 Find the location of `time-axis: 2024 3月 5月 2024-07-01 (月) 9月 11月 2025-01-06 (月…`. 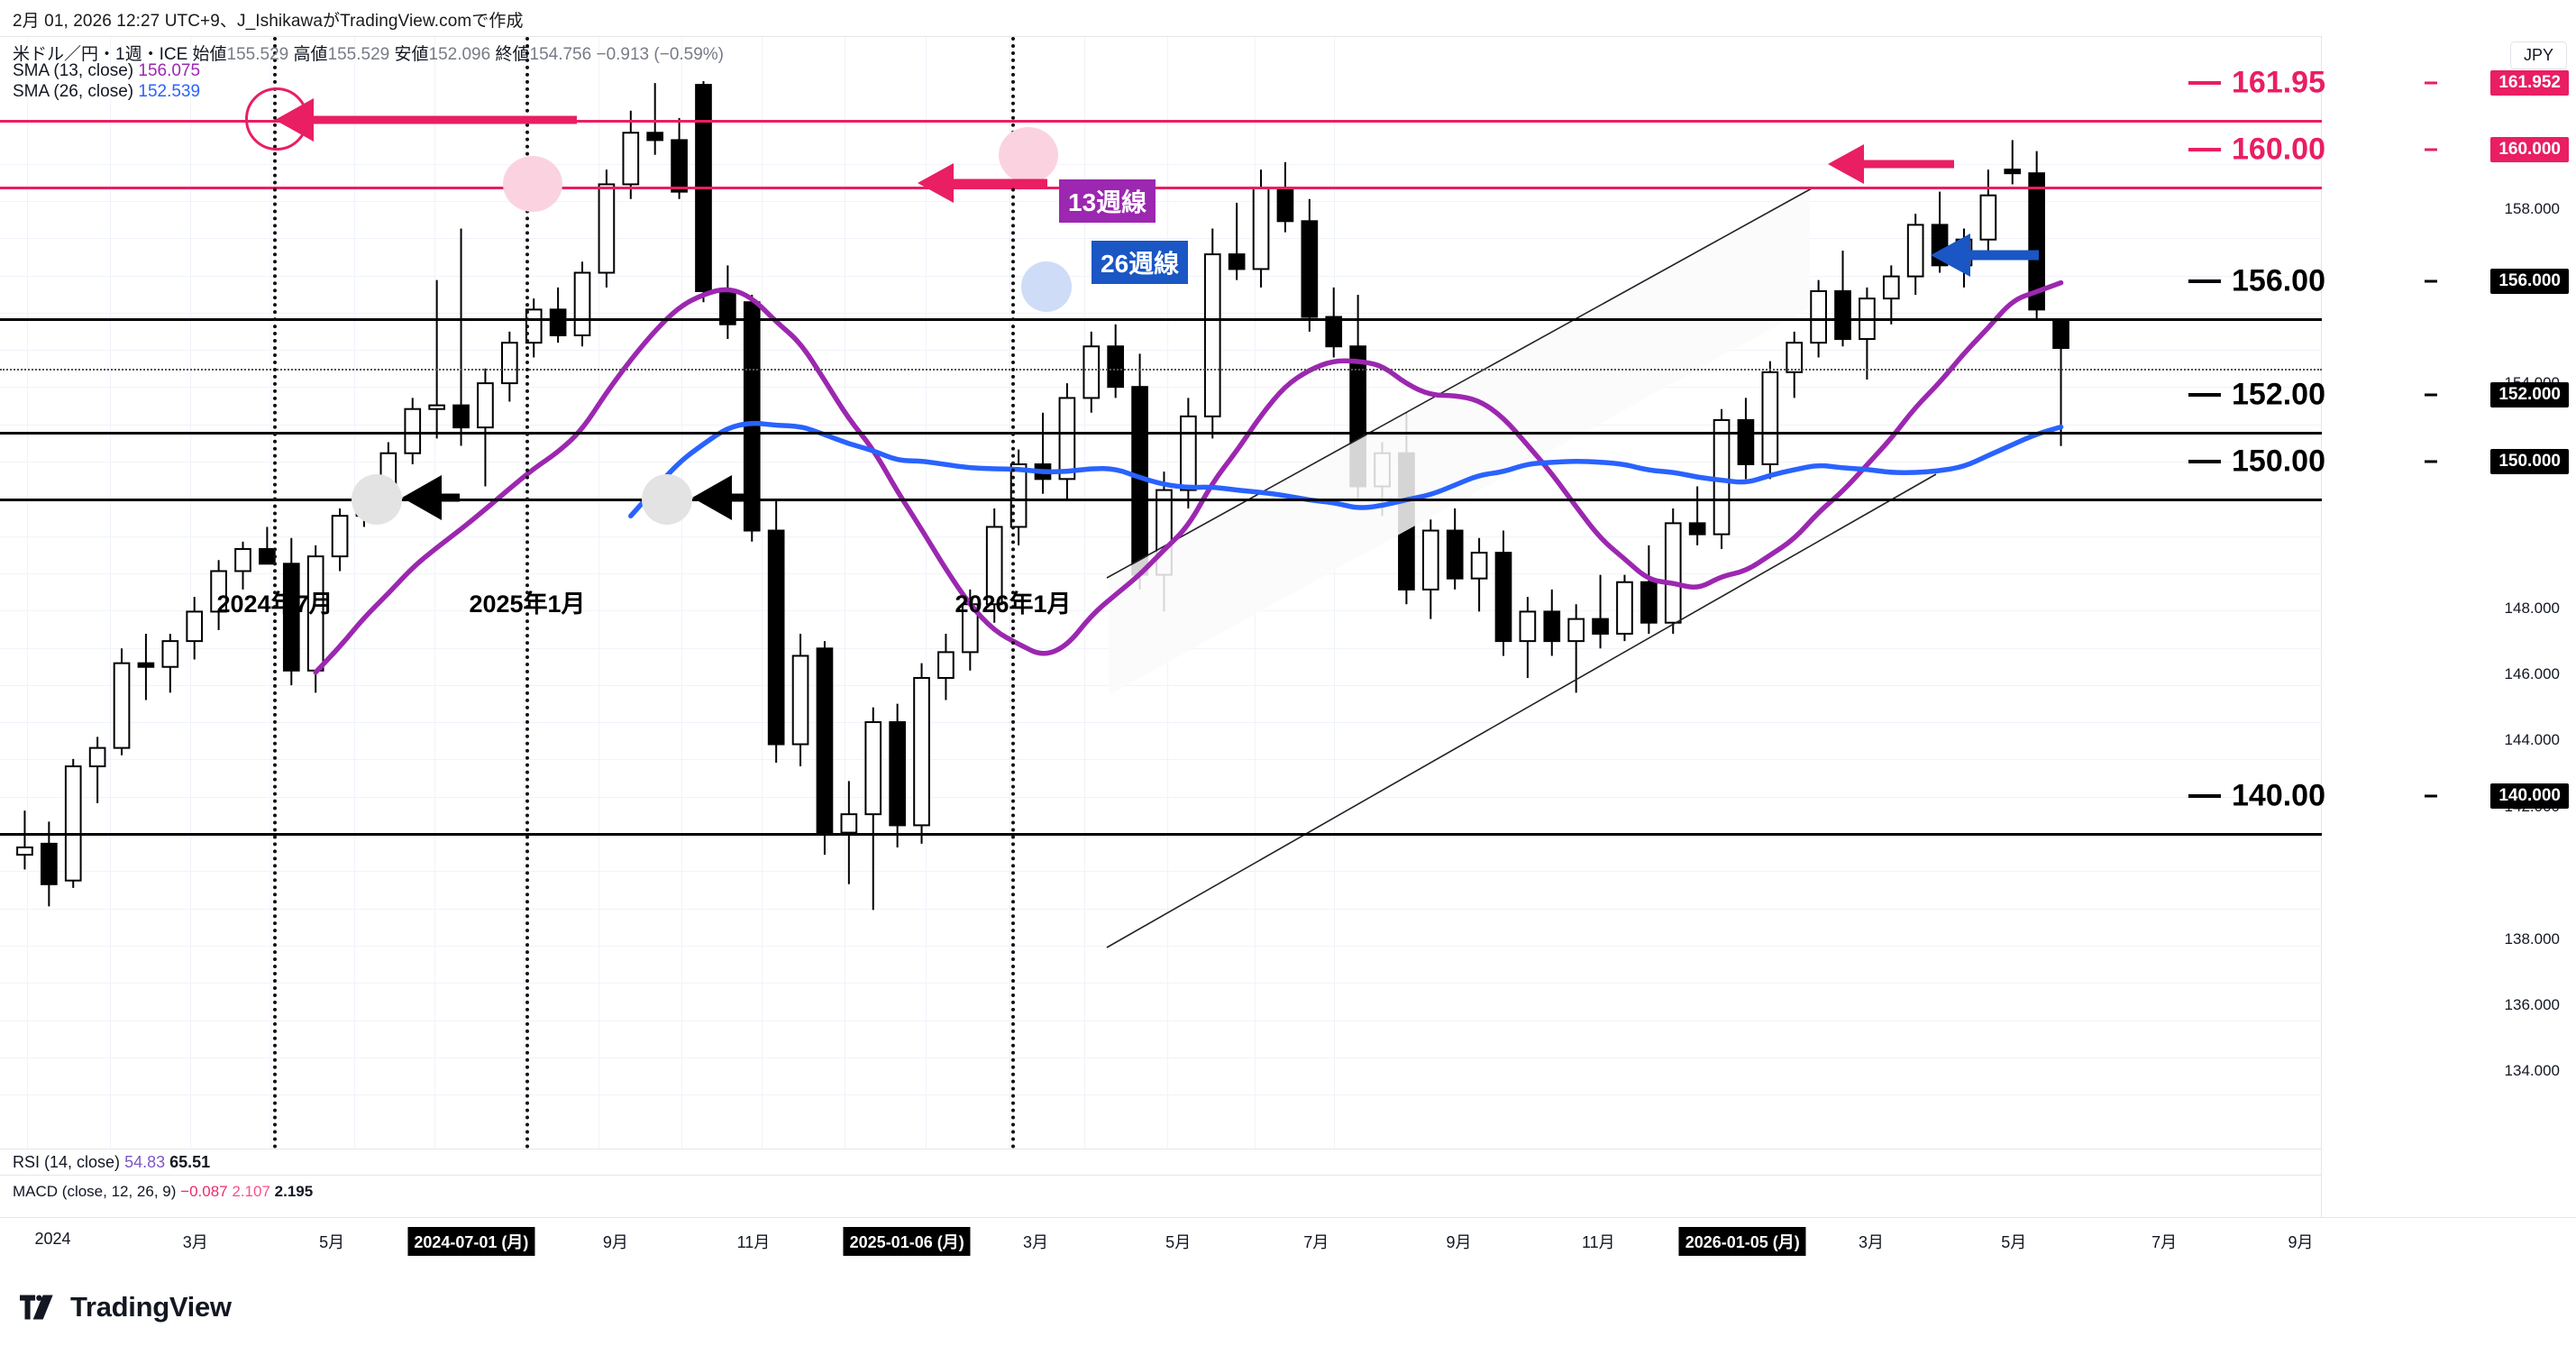

time-axis: 2024 3月 5月 2024-07-01 (月) 9月 11月 2025-01-06 (月… is located at coordinates (1288, 1239).